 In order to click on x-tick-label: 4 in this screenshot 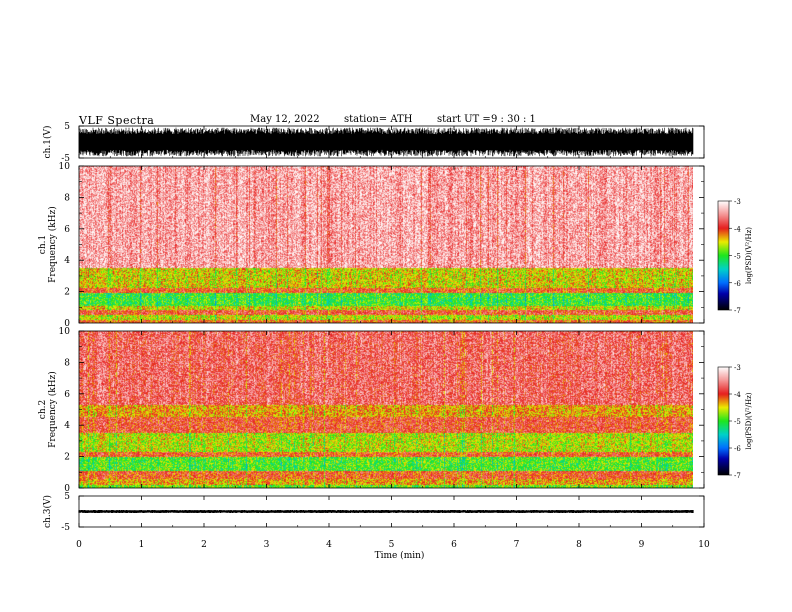, I will do `click(329, 545)`.